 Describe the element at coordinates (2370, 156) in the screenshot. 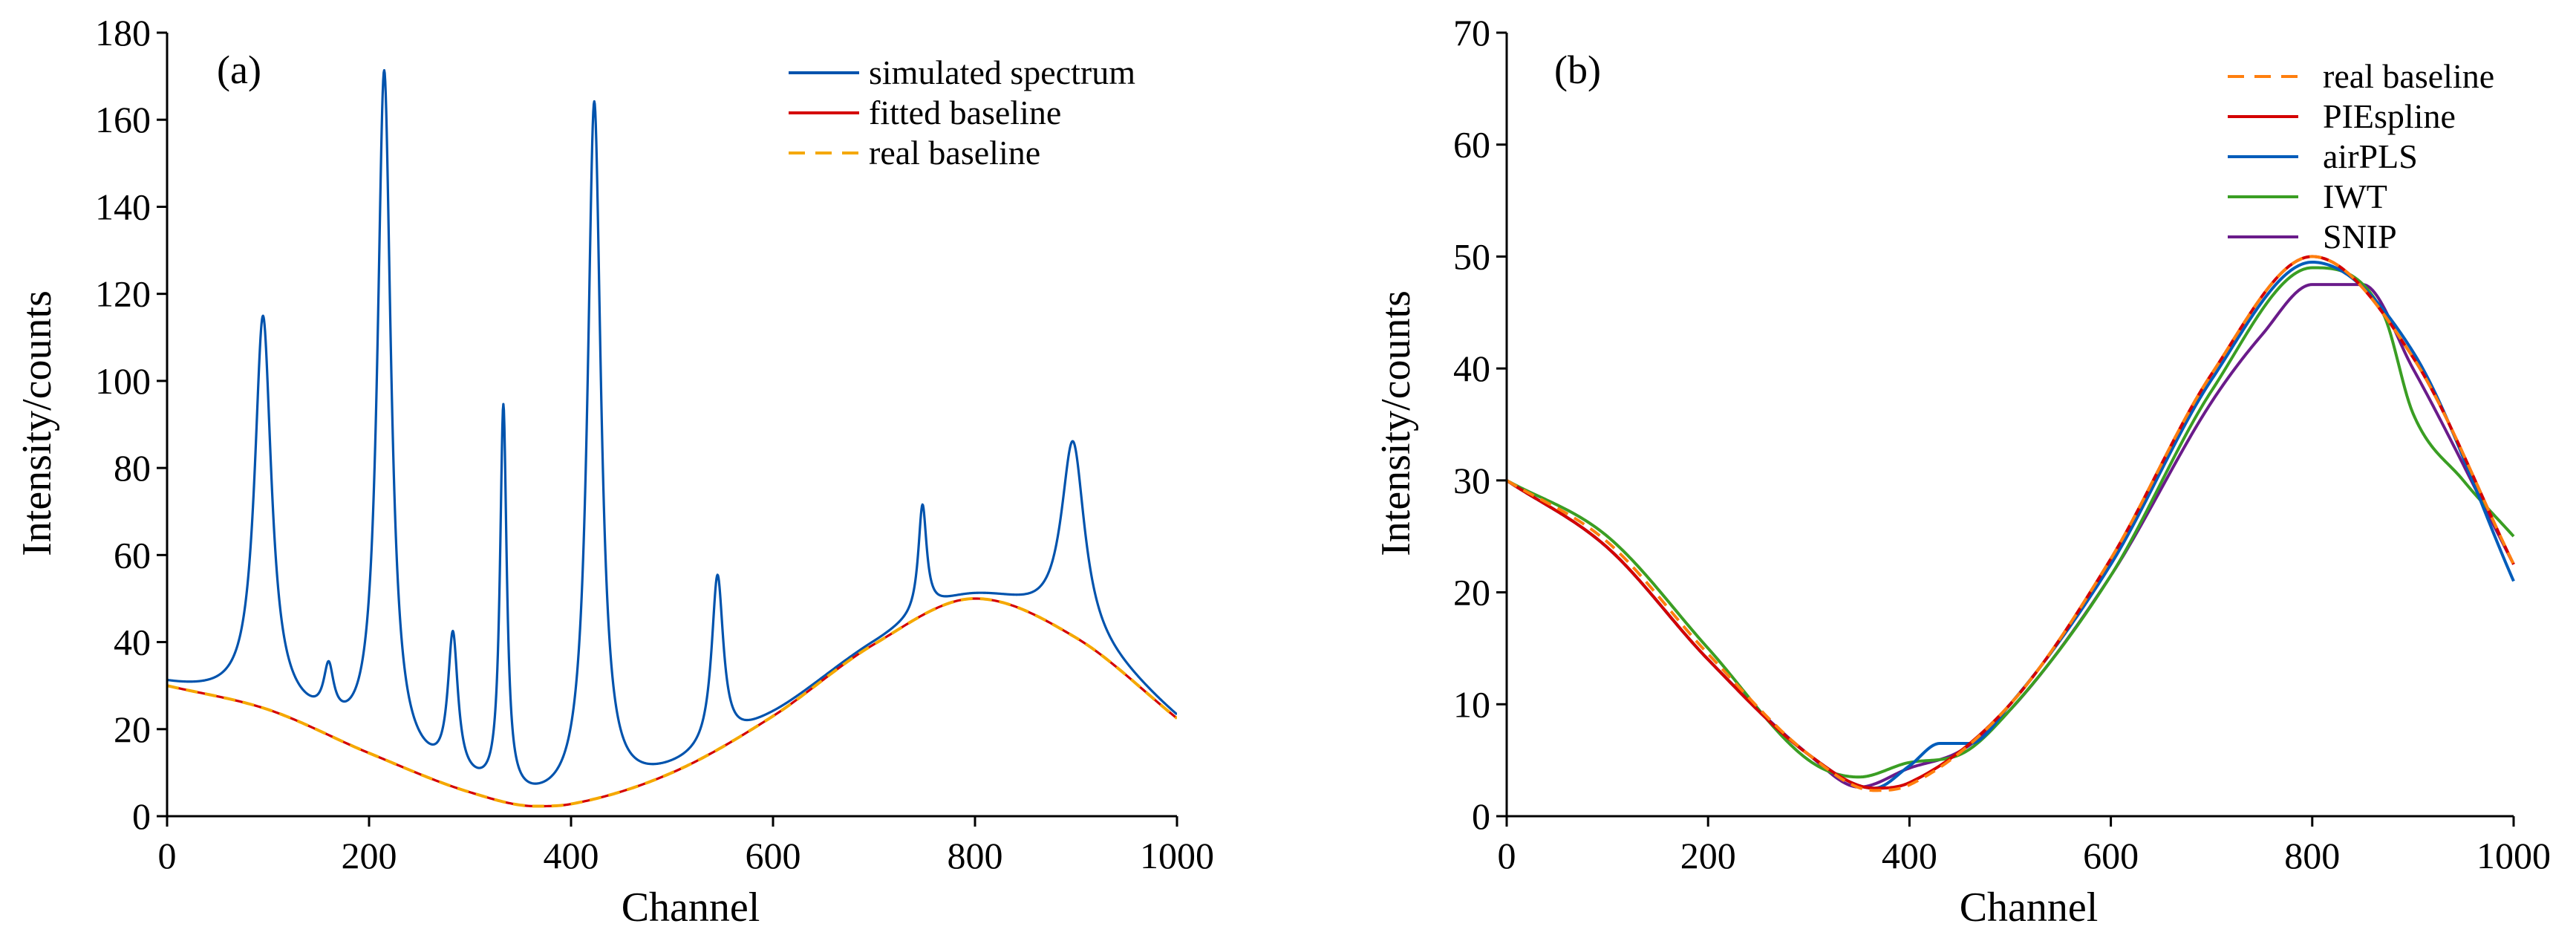

I see `legend-label: airPLS` at that location.